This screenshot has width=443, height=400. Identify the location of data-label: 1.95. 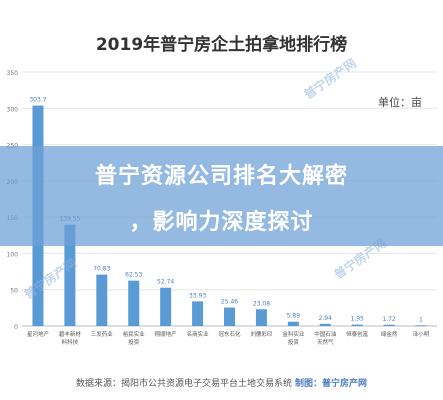
(358, 319).